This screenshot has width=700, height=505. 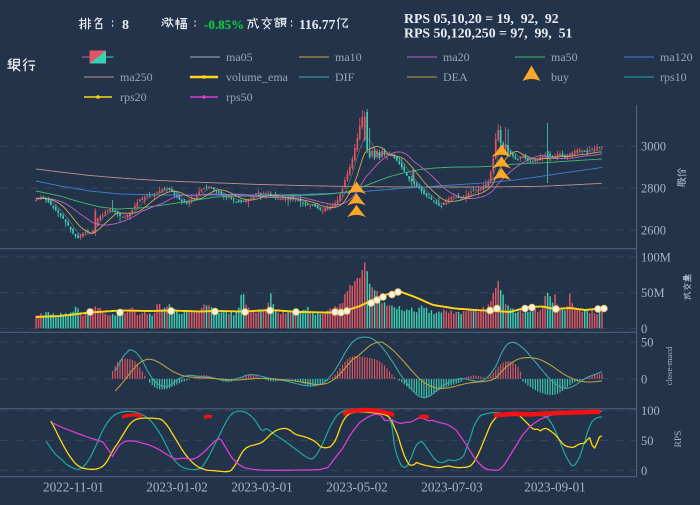 I want to click on svg-text: 3000, so click(x=653, y=147).